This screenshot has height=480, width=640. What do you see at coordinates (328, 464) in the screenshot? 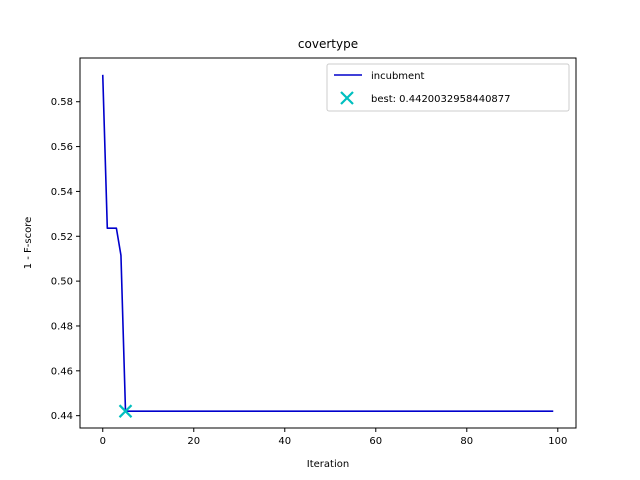
I see `x-axis-label: Iteration` at bounding box center [328, 464].